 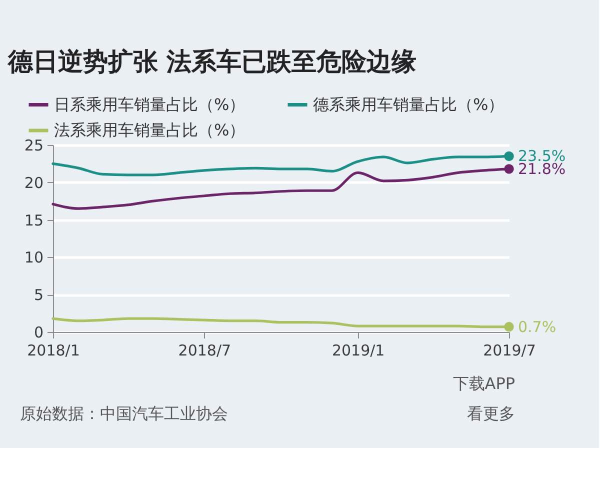 What do you see at coordinates (484, 383) in the screenshot?
I see `text: 下载APP` at bounding box center [484, 383].